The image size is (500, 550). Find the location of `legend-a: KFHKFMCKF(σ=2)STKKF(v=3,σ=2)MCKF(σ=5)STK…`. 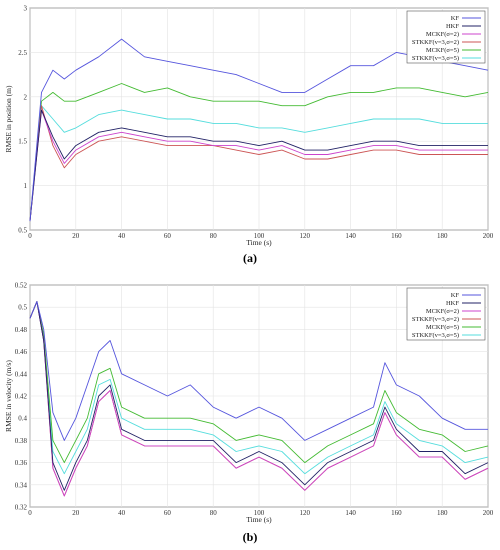

legend-a: KFHKFMCKF(σ=2)STKKF(v=3,σ=2)MCKF(σ=5)STK… is located at coordinates (446, 37).